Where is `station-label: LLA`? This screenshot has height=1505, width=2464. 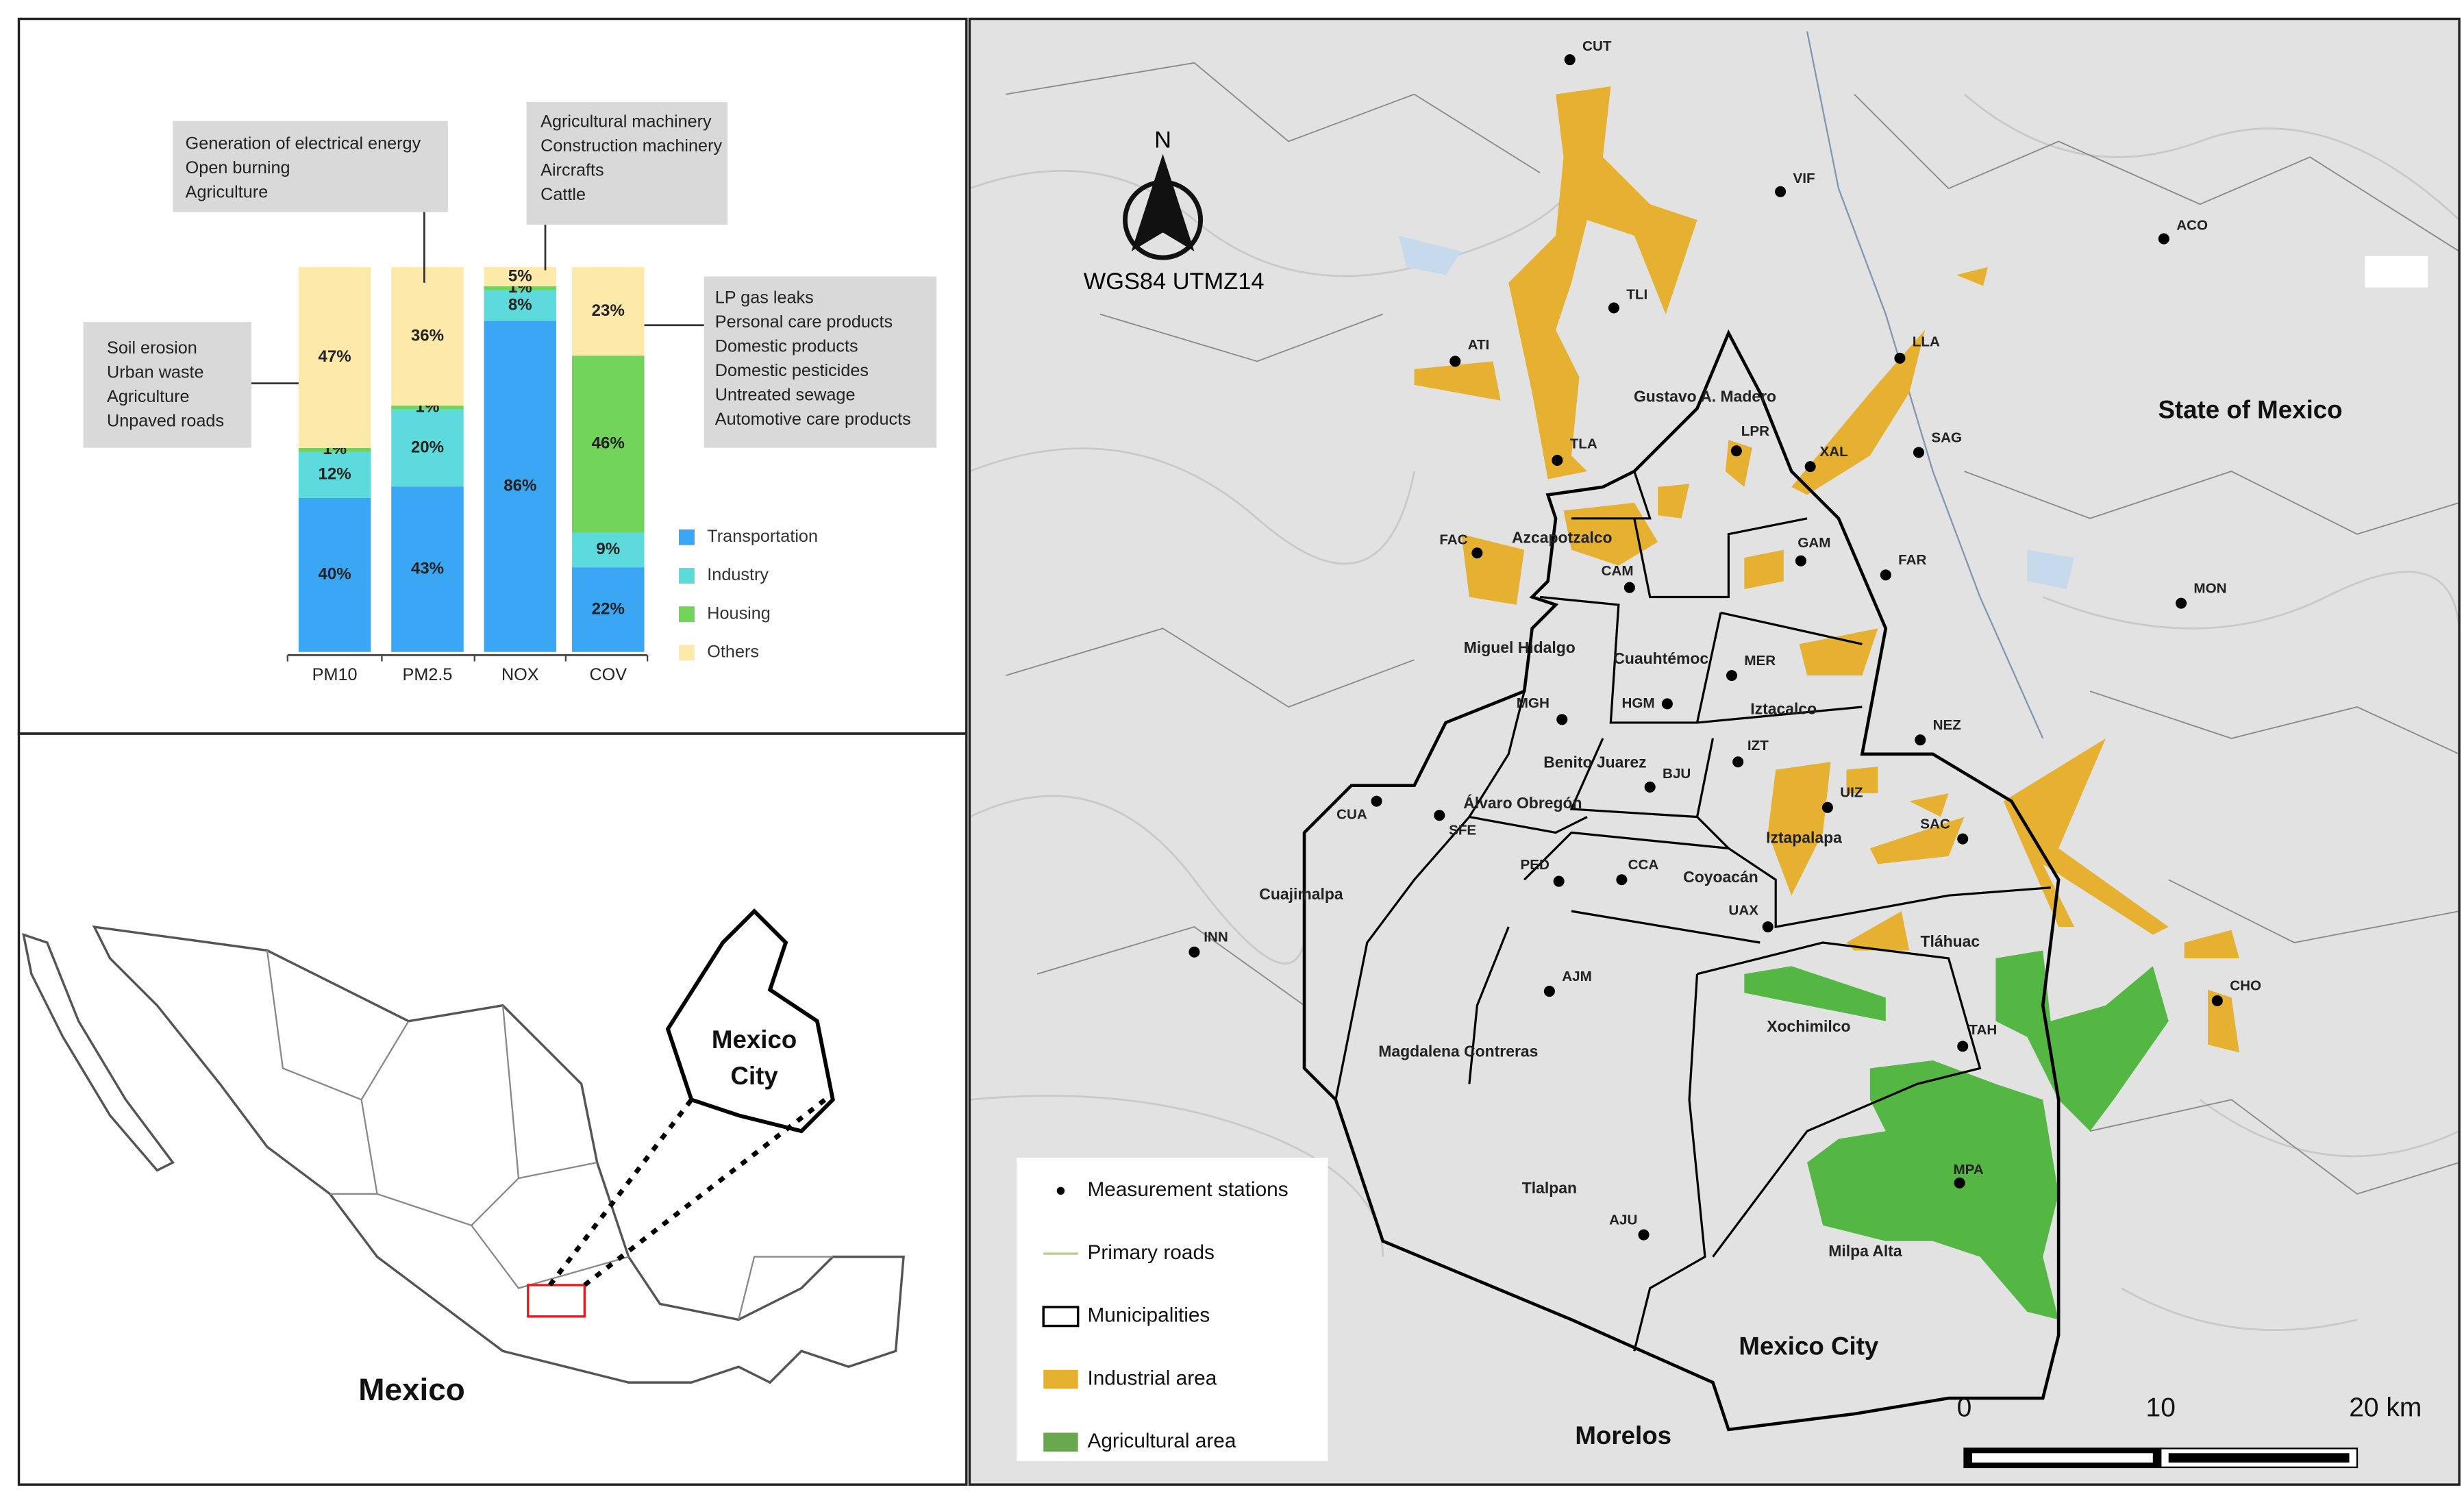 station-label: LLA is located at coordinates (1926, 342).